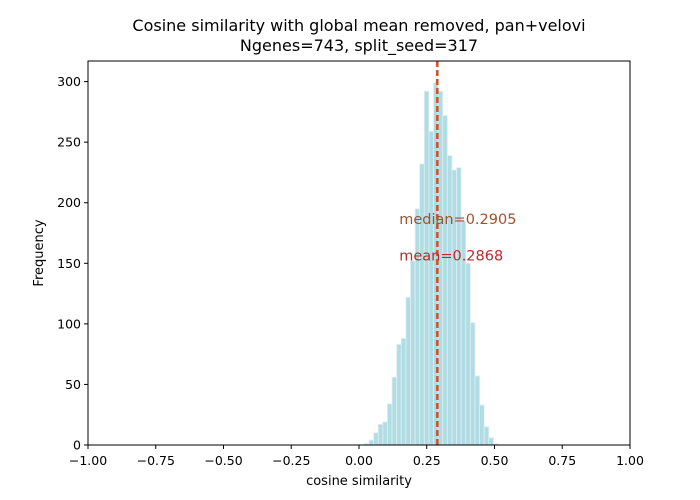 The image size is (700, 500). What do you see at coordinates (562, 460) in the screenshot?
I see `x-tick-label: 0.75` at bounding box center [562, 460].